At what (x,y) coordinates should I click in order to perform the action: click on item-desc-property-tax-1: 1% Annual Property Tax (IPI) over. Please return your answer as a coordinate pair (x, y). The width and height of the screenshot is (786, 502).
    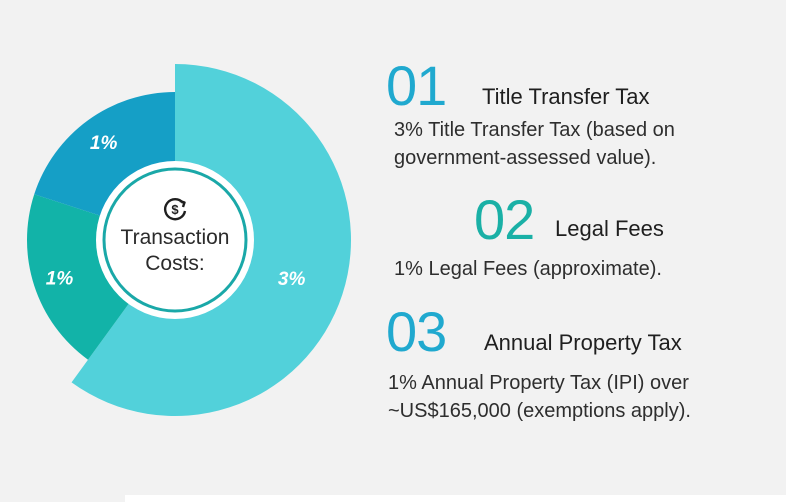
    Looking at the image, I should click on (538, 383).